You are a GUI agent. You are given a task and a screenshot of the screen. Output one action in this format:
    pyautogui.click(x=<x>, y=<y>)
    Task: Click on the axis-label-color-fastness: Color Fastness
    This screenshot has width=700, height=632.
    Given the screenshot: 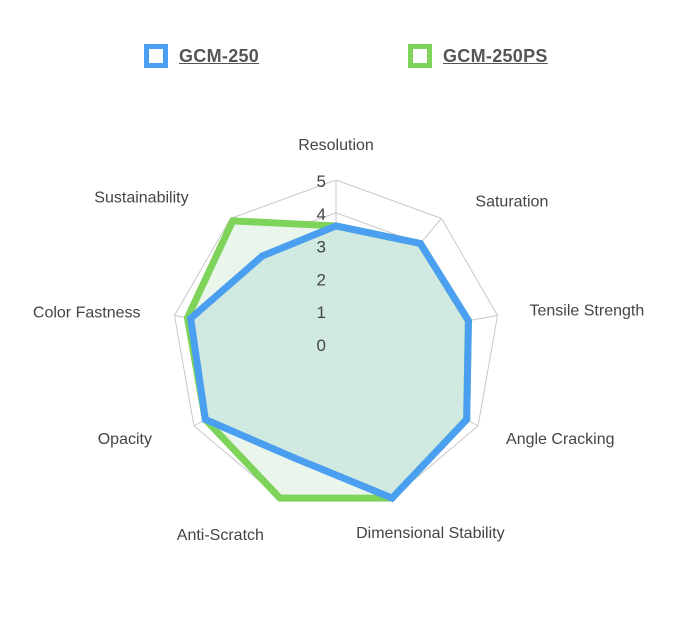 What is the action you would take?
    pyautogui.click(x=87, y=313)
    